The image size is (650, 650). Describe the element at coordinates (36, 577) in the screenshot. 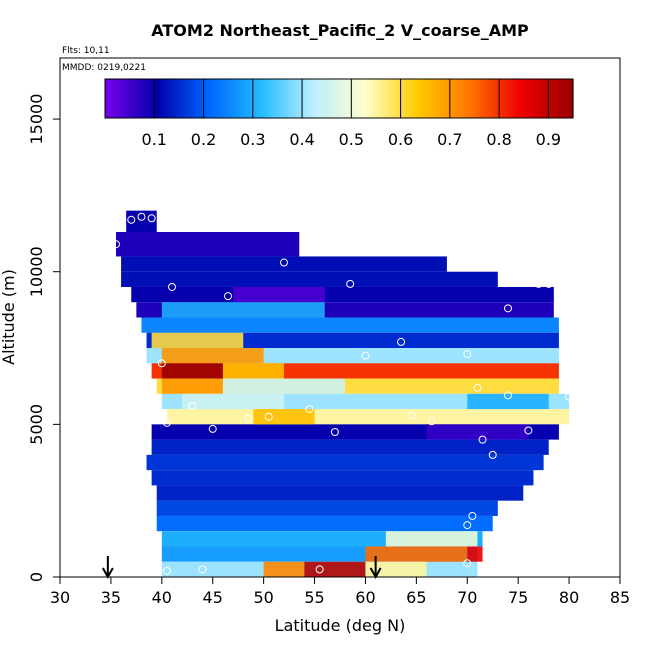

I see `y-tick-label: 0` at that location.